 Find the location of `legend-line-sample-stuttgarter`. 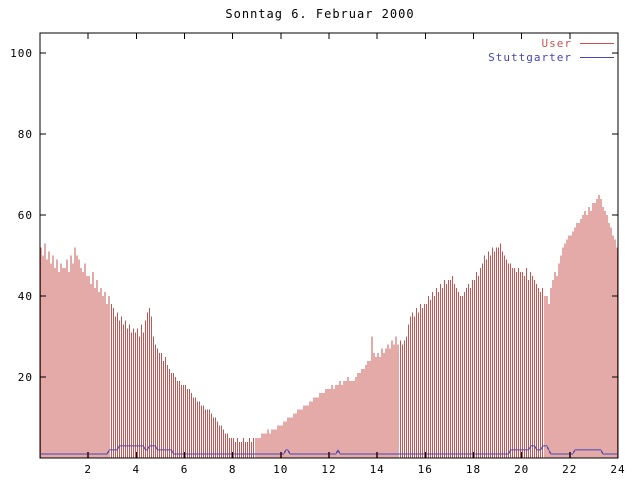

legend-line-sample-stuttgarter is located at coordinates (597, 57).